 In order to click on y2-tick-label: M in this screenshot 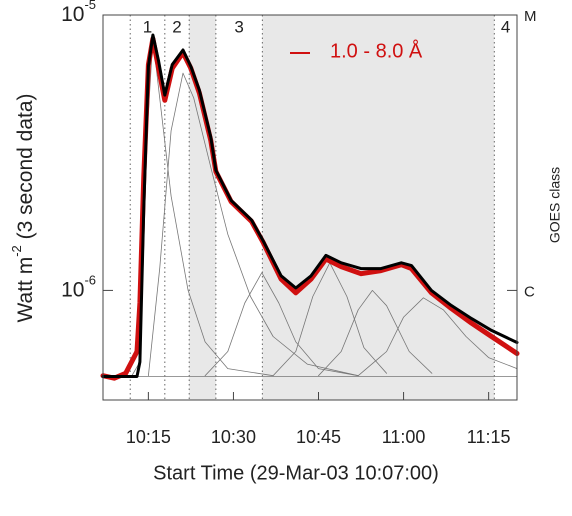, I will do `click(530, 16)`.